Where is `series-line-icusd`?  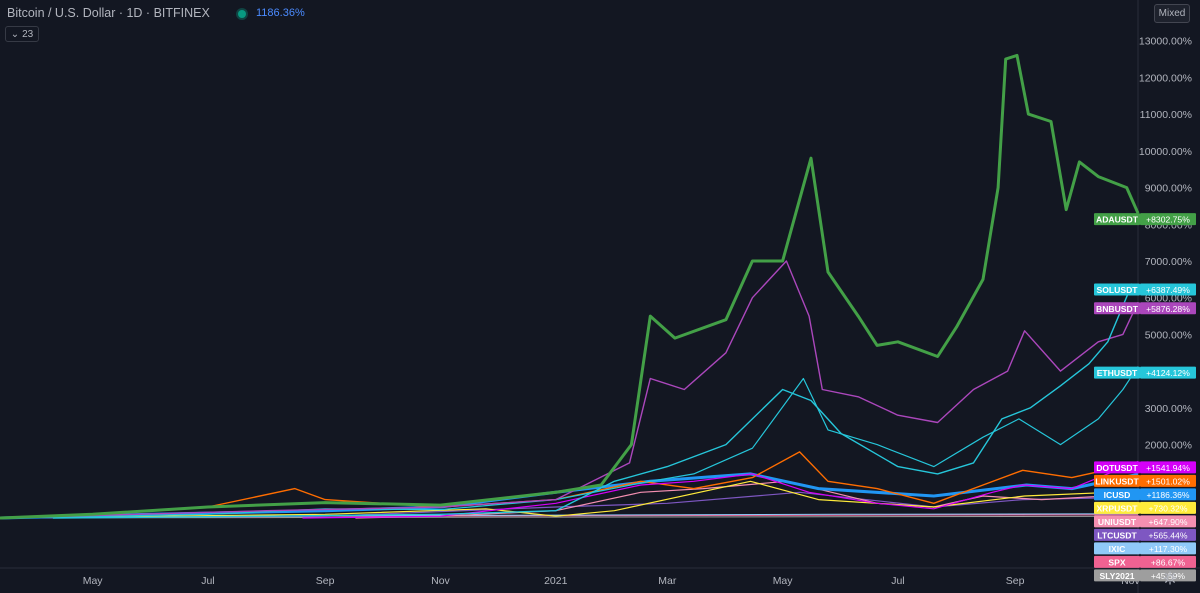 series-line-icusd is located at coordinates (569, 496).